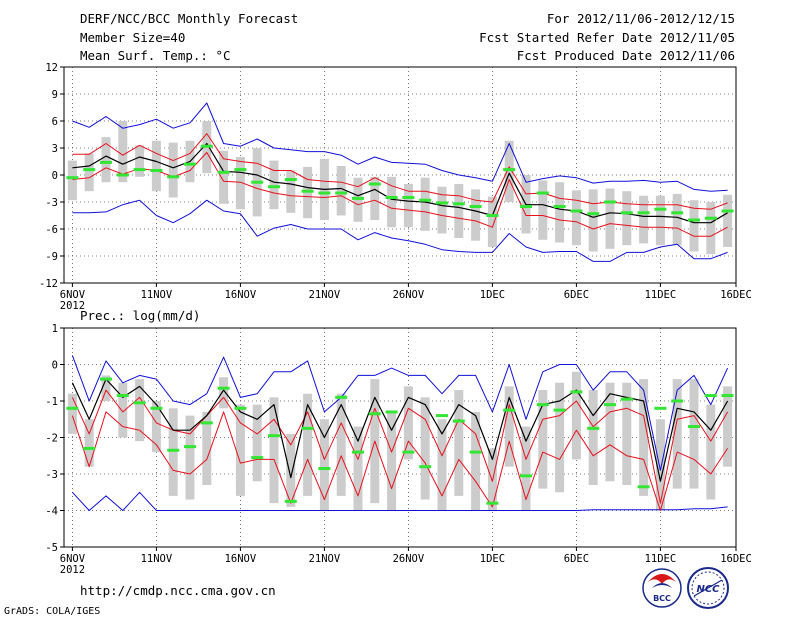  I want to click on y-tick-label: -9, so click(51, 257).